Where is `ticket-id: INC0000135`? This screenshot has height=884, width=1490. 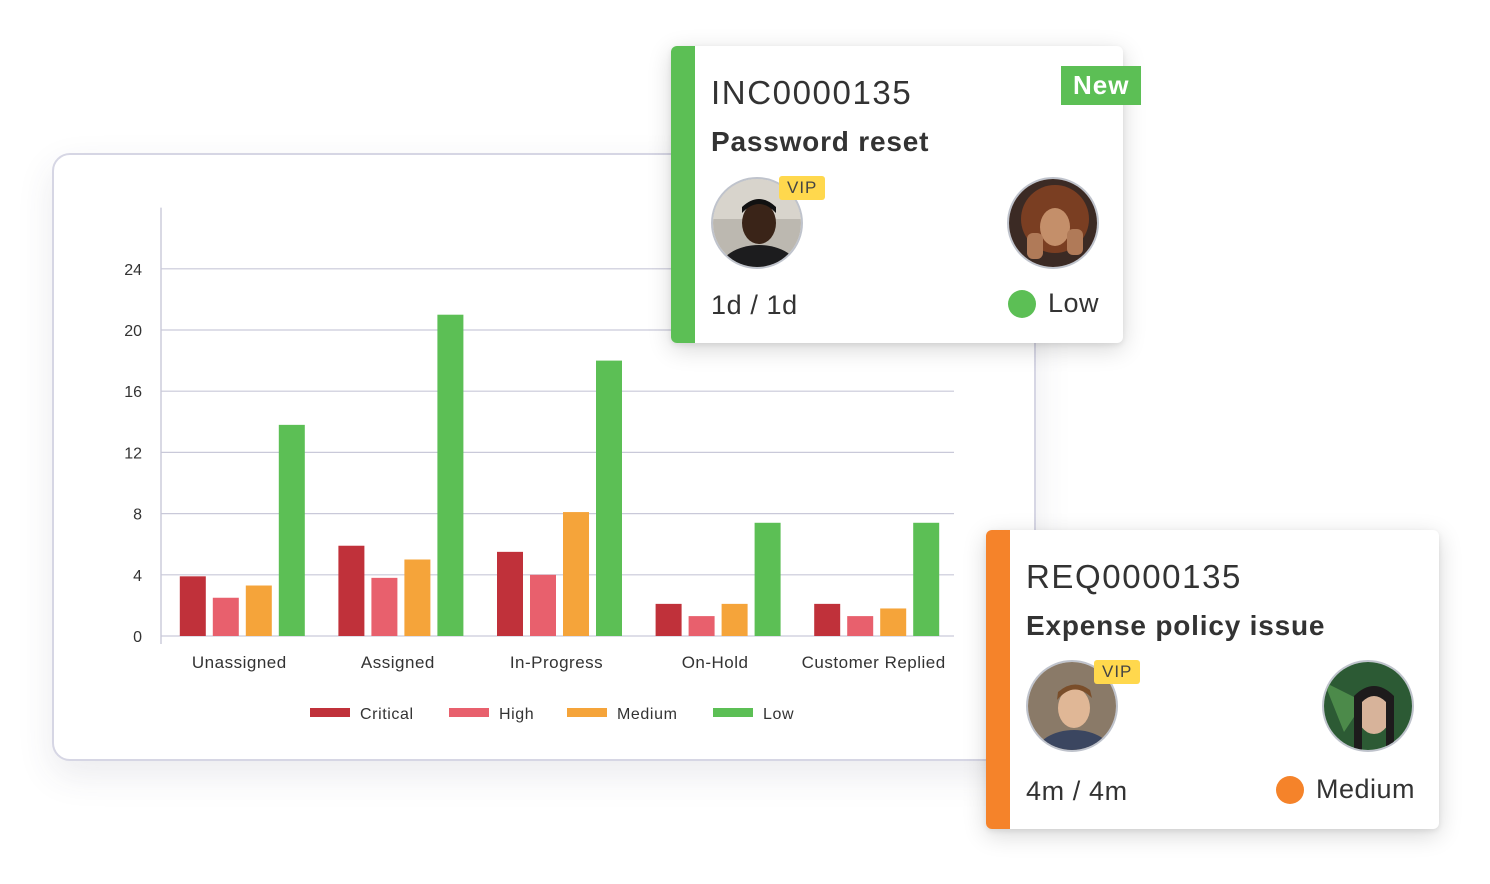
ticket-id: INC0000135 is located at coordinates (812, 92).